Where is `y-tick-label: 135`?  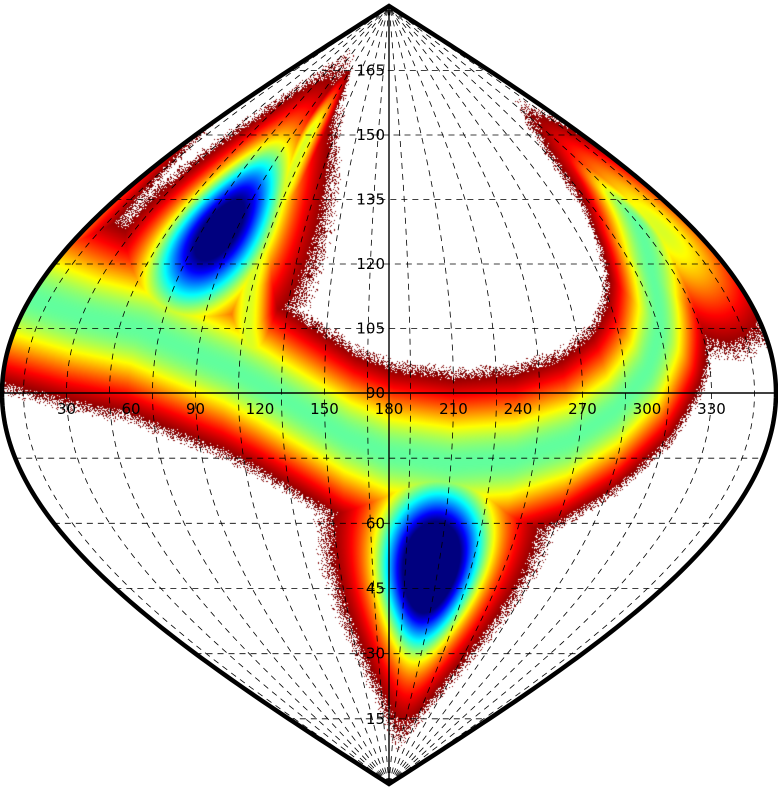
y-tick-label: 135 is located at coordinates (370, 200).